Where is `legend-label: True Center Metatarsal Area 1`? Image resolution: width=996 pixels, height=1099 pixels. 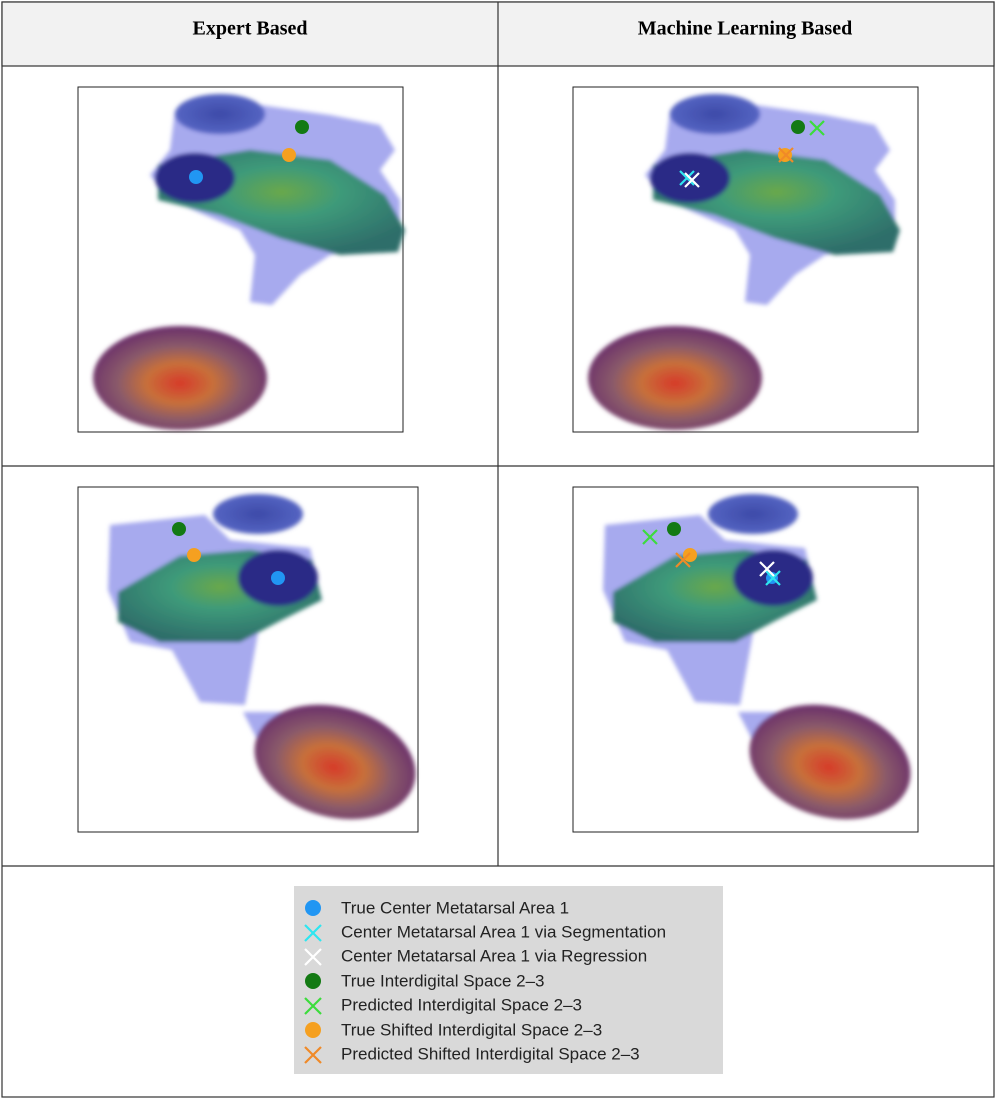 legend-label: True Center Metatarsal Area 1 is located at coordinates (455, 907).